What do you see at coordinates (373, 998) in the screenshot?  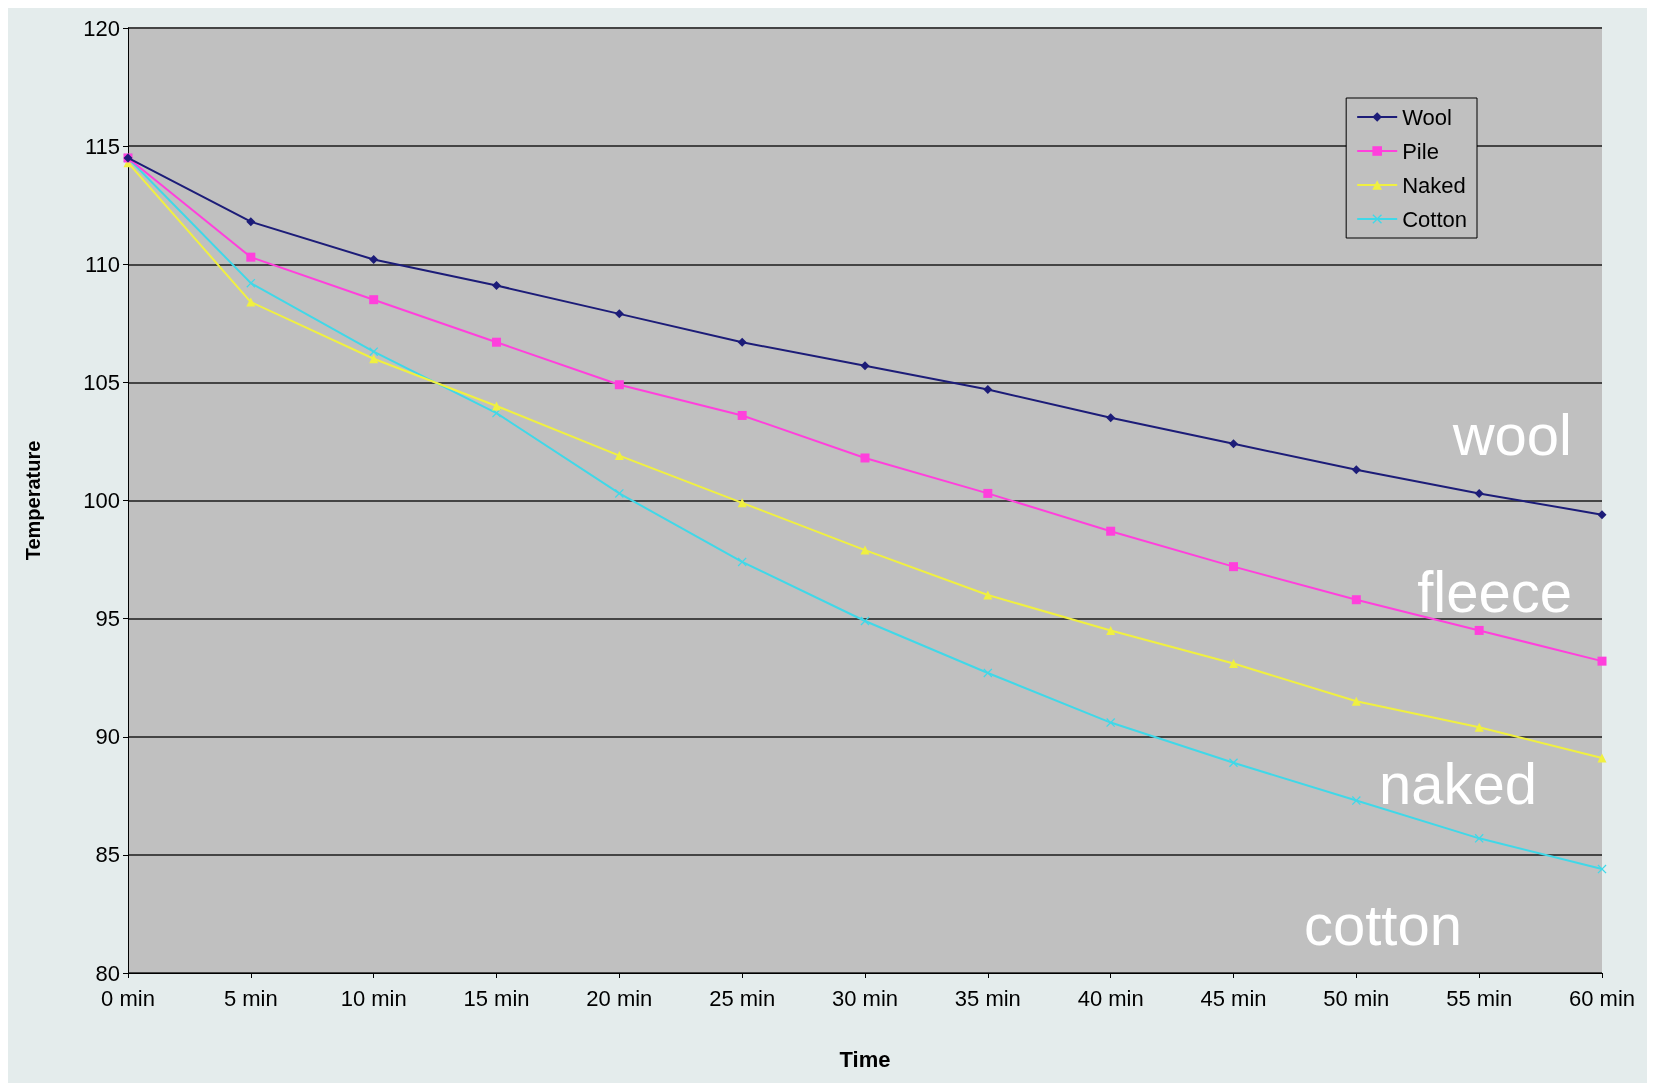 I see `x-tick-label: 10 min` at bounding box center [373, 998].